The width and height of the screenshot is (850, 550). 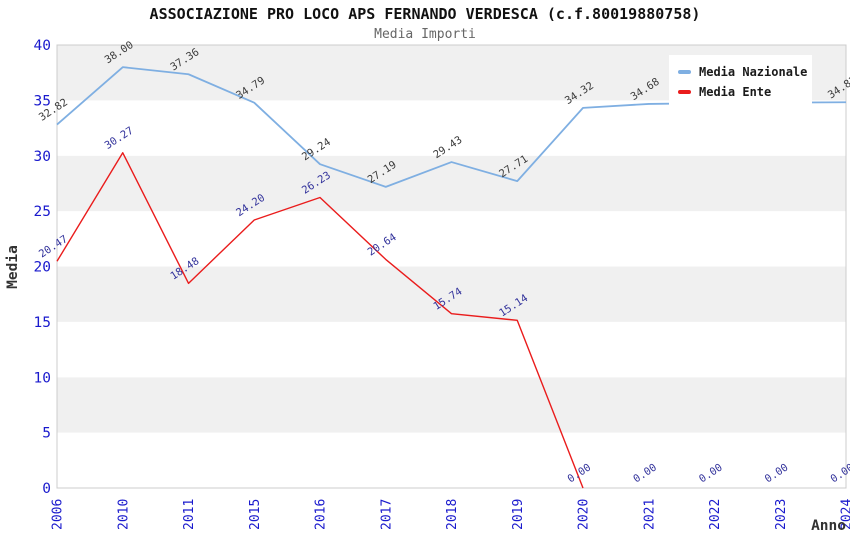 What do you see at coordinates (42, 157) in the screenshot?
I see `y-tick-label: 30` at bounding box center [42, 157].